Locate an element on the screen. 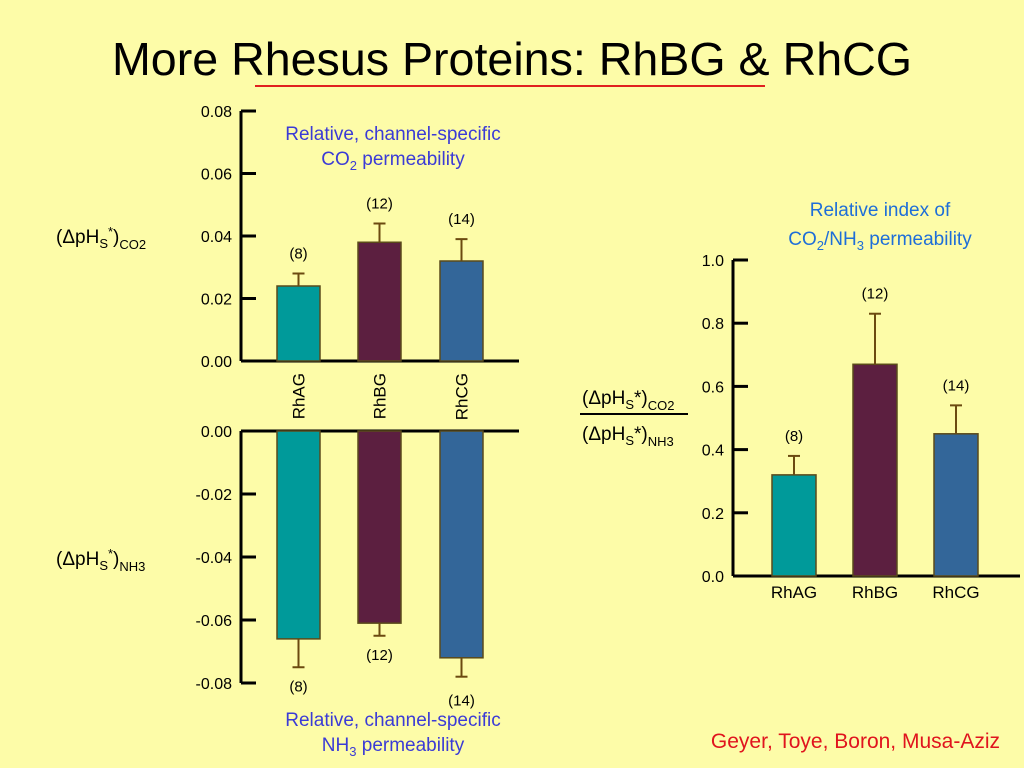 The height and width of the screenshot is (768, 1024). chart0-bar-rhbg is located at coordinates (379, 301).